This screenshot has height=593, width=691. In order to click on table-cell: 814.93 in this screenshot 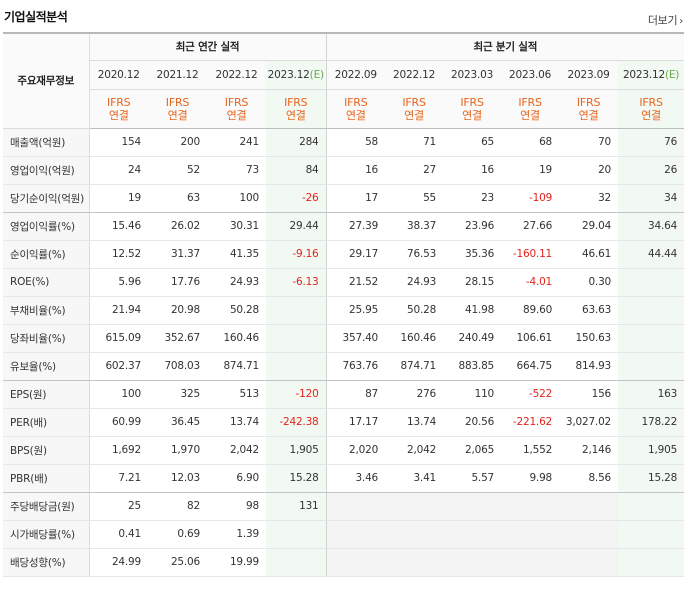, I will do `click(589, 366)`.